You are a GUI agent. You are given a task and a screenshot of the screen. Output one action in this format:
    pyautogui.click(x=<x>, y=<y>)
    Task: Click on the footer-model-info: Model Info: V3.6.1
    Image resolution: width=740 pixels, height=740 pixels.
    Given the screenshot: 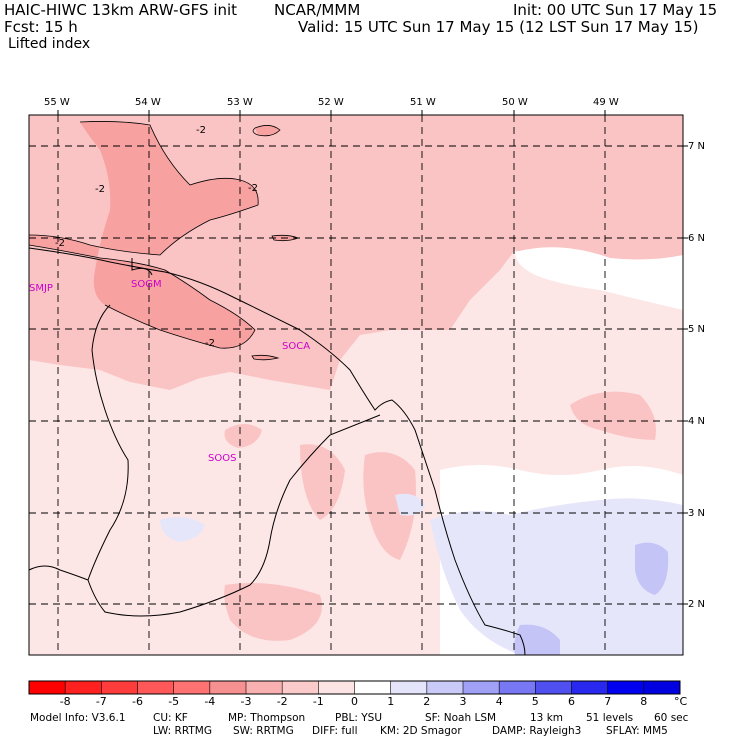 What is the action you would take?
    pyautogui.click(x=78, y=718)
    